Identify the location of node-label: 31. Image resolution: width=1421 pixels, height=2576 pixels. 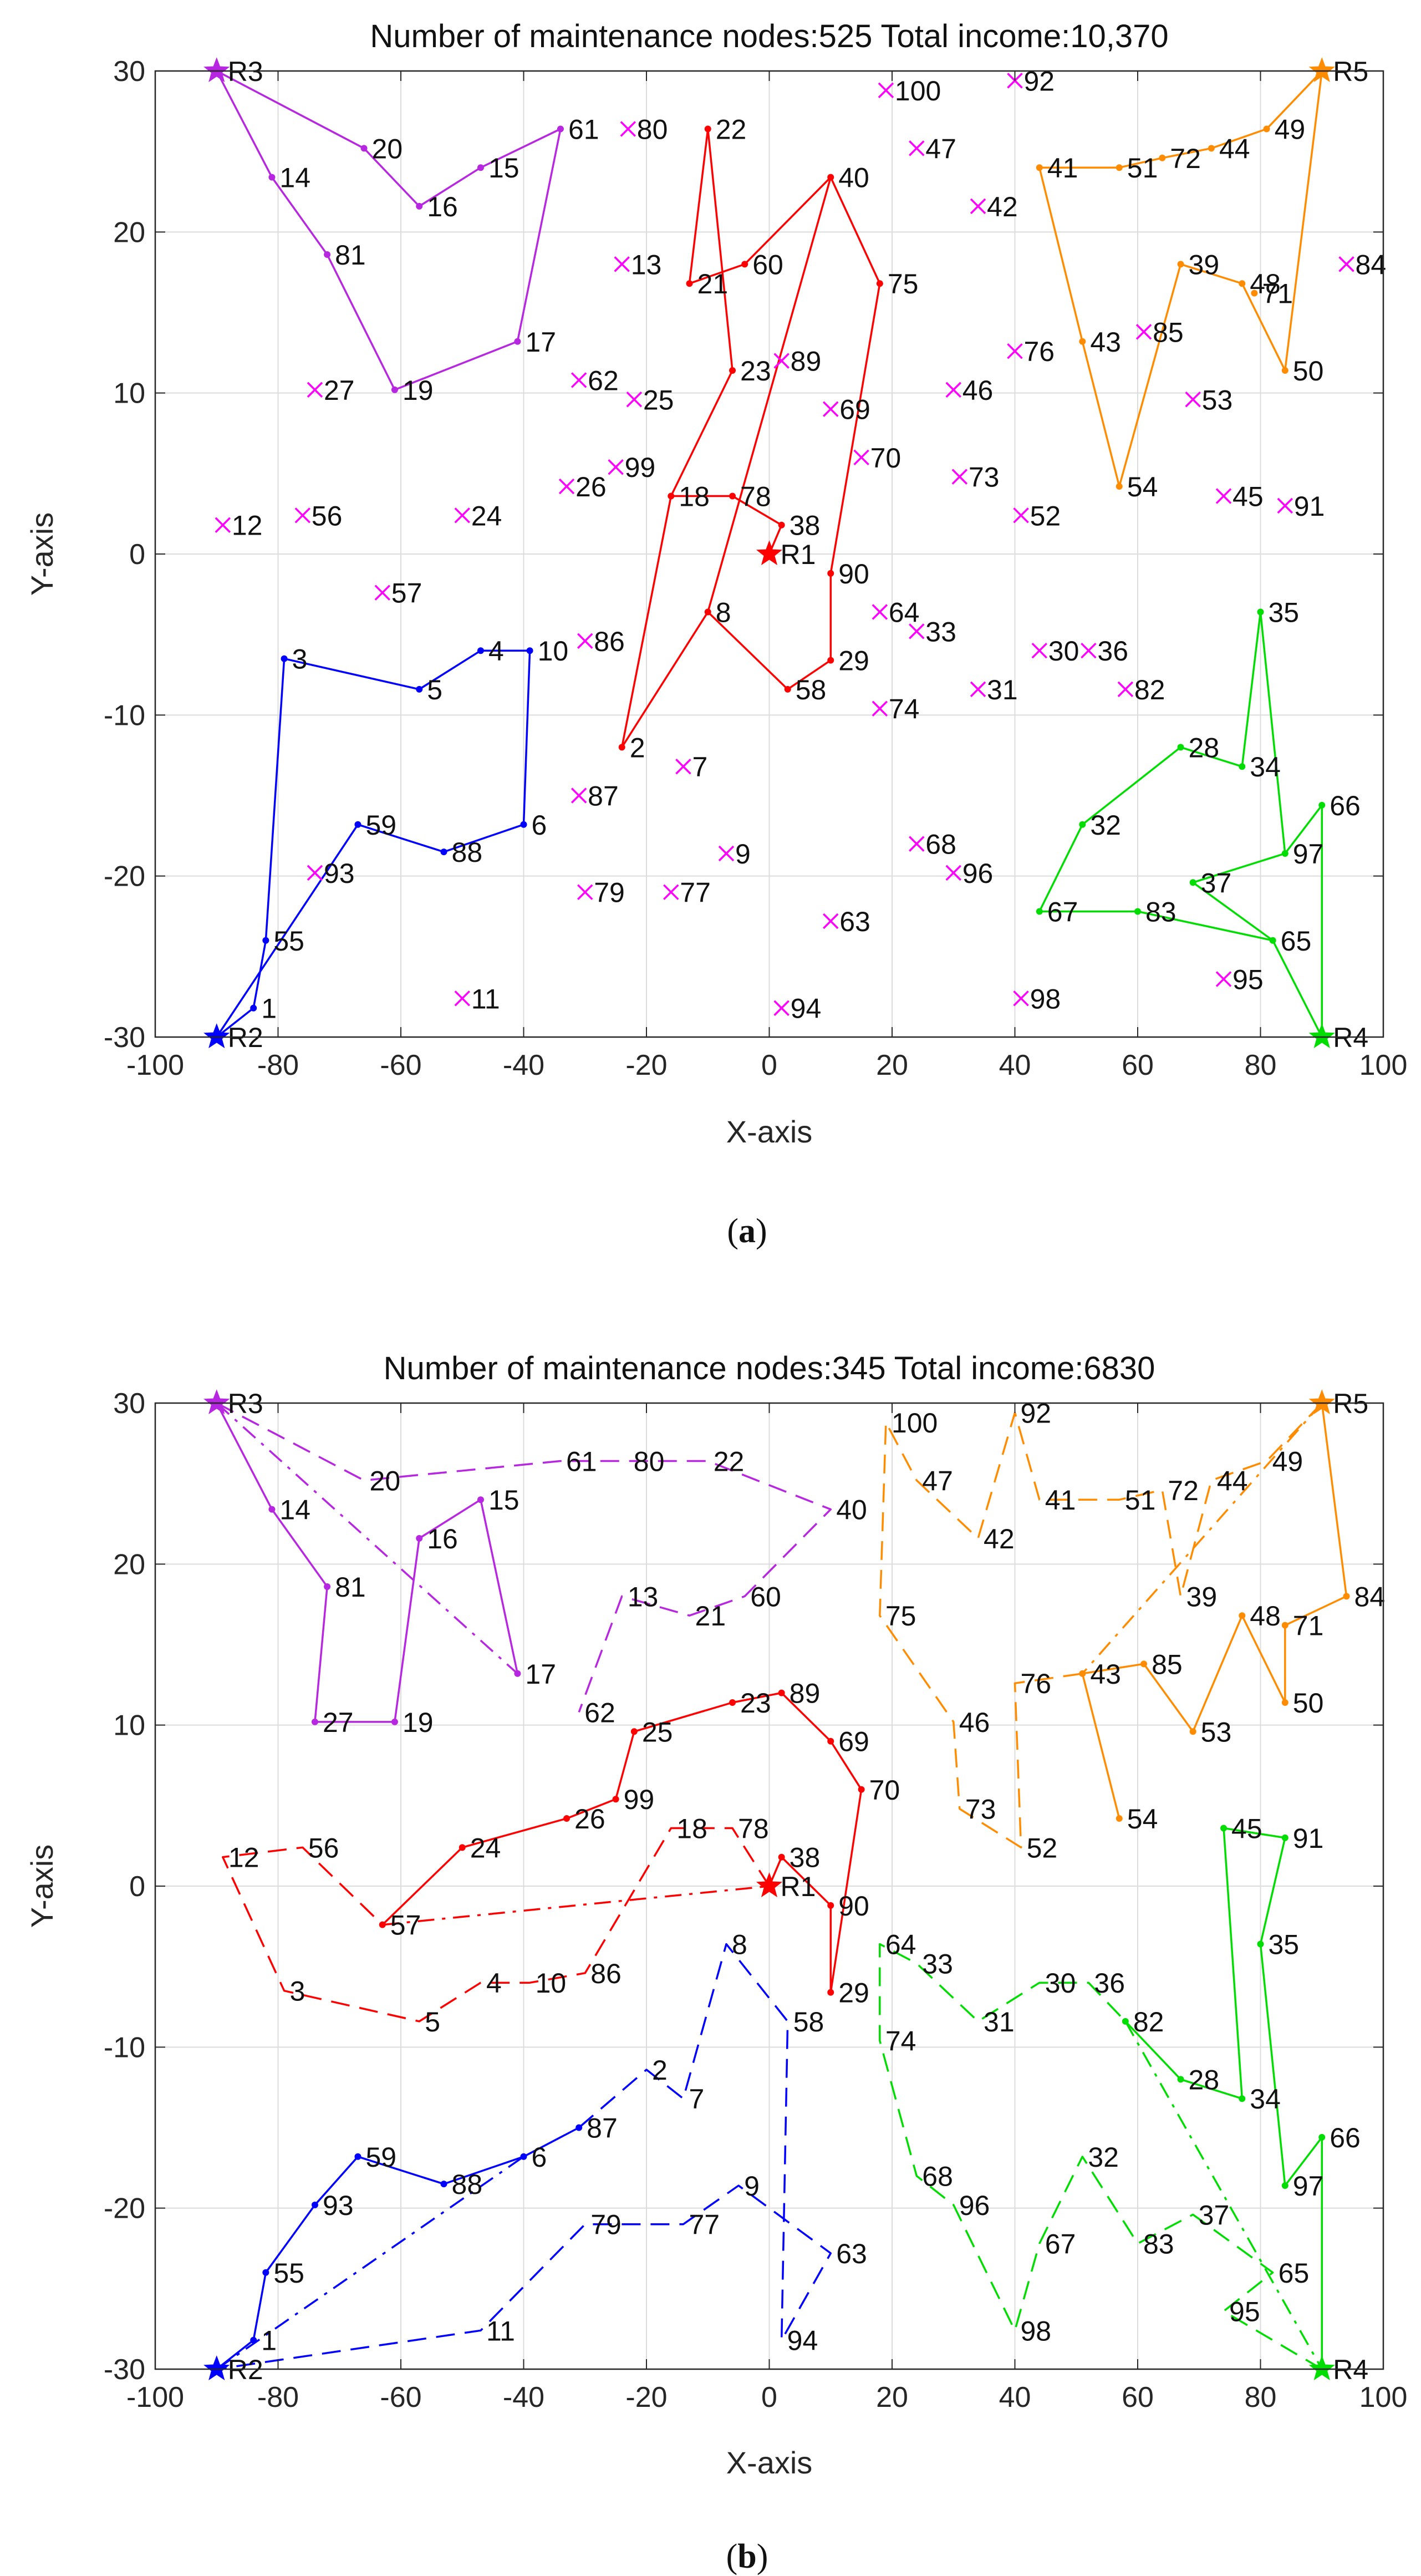
(1002, 689).